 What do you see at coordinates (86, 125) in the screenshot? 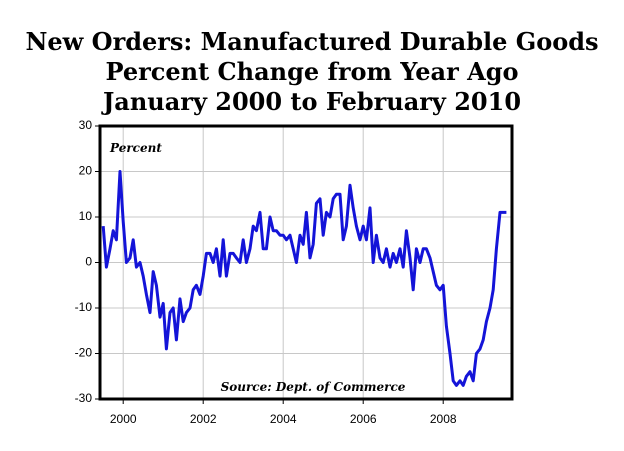
I see `y-tick-label: 30` at bounding box center [86, 125].